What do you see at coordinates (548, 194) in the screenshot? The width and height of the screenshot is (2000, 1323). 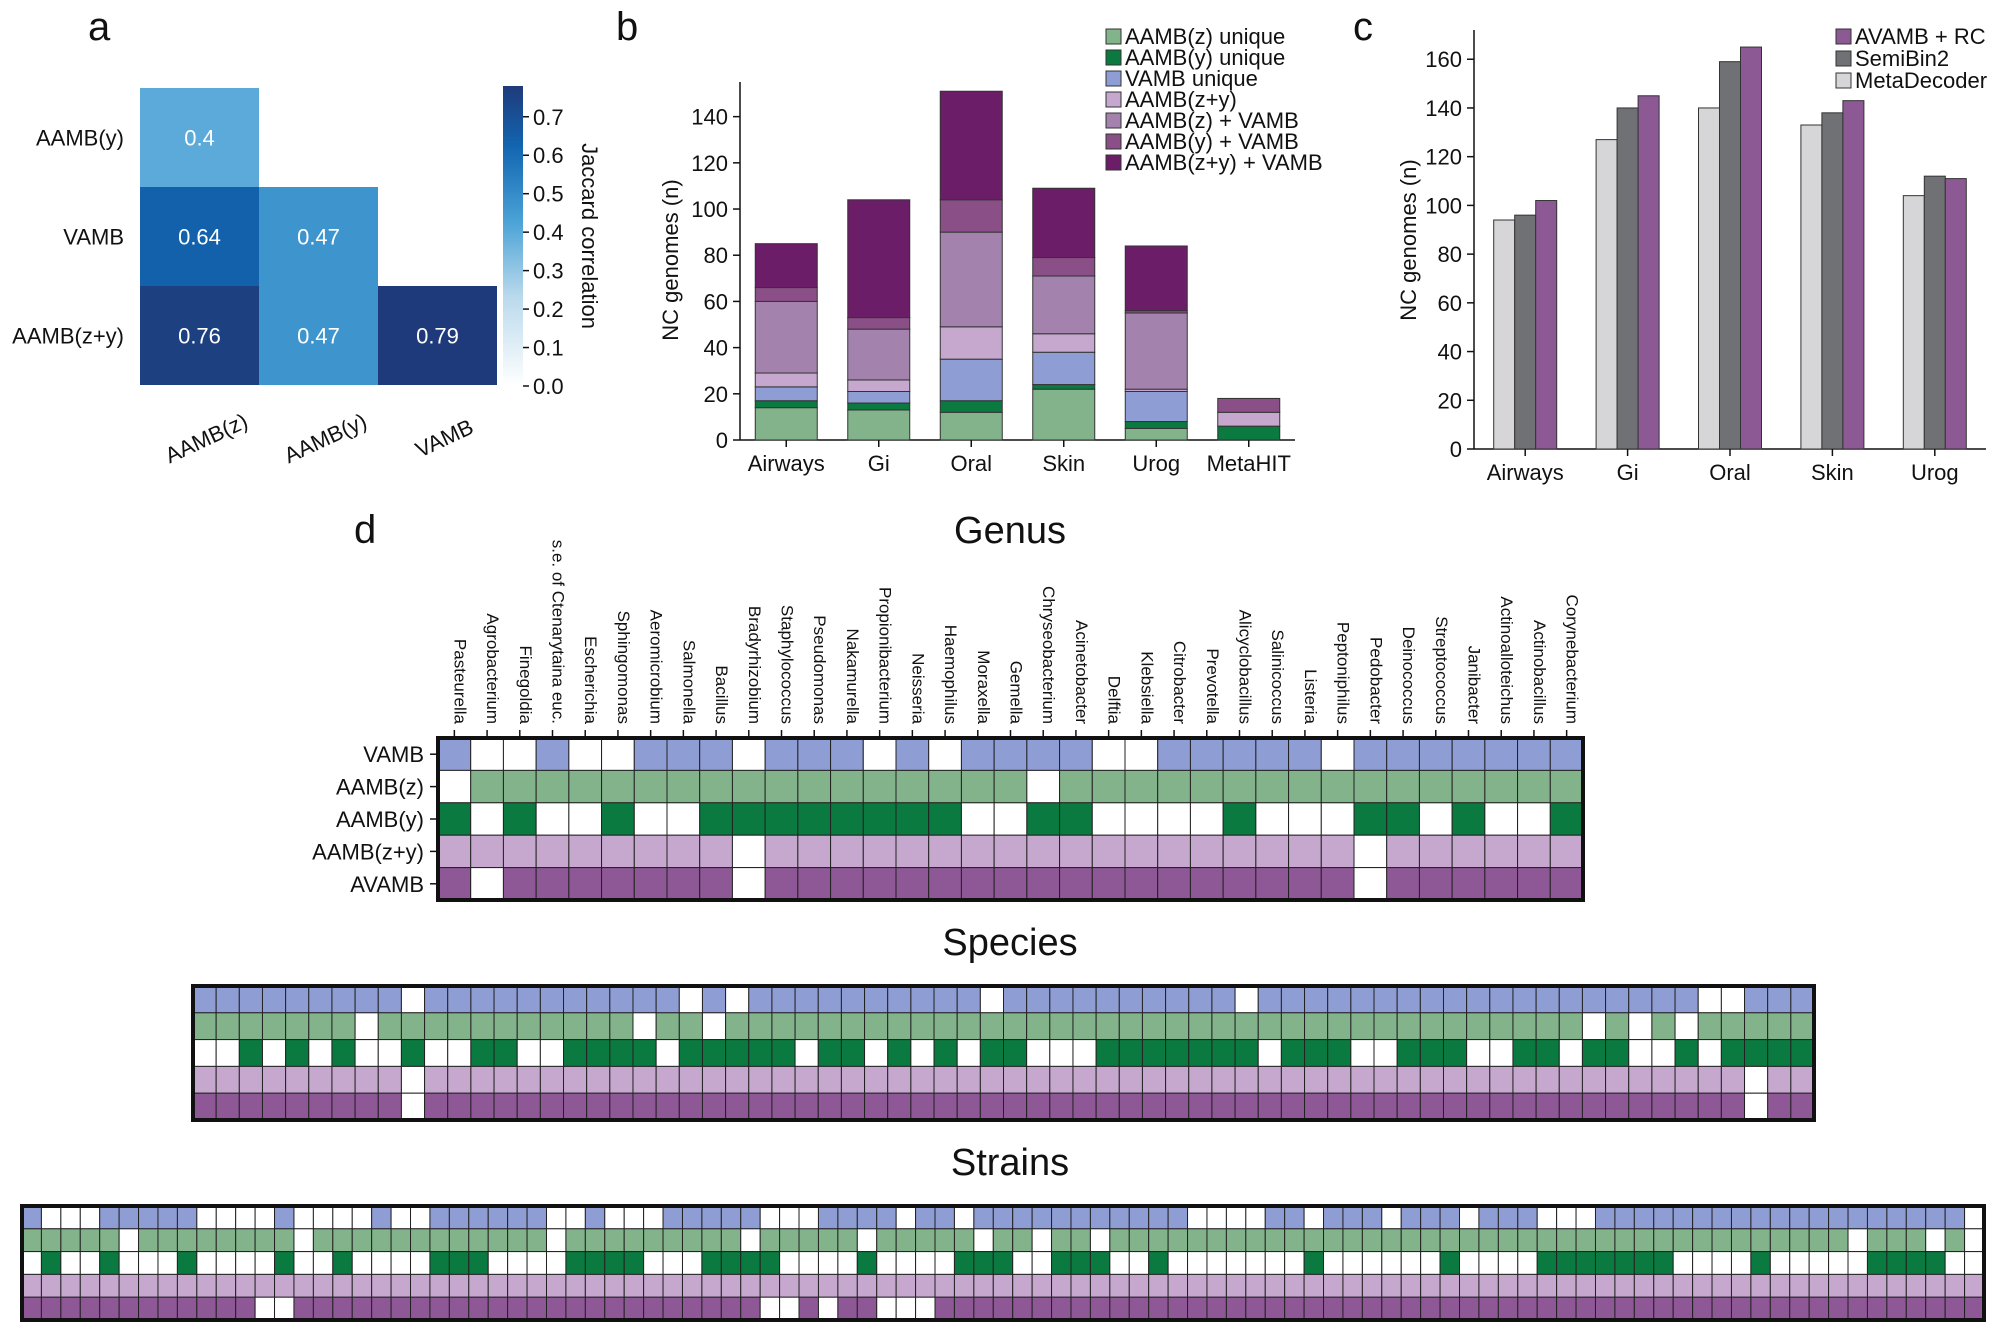 I see `colorbar-tick-label-2: 0.5` at bounding box center [548, 194].